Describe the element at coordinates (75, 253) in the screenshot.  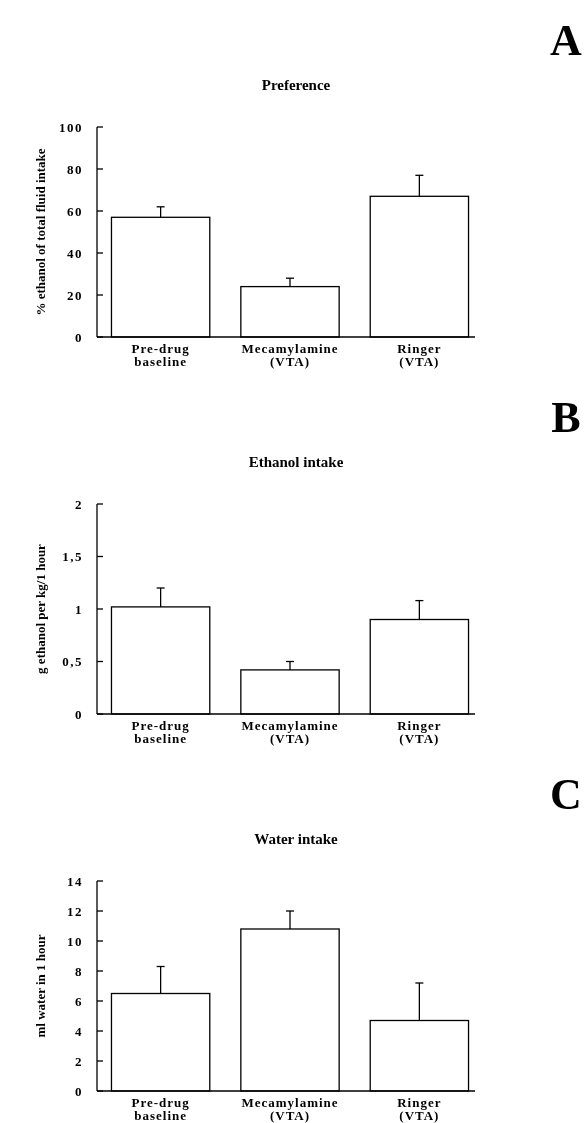
I see `y-tick-label: 40` at that location.